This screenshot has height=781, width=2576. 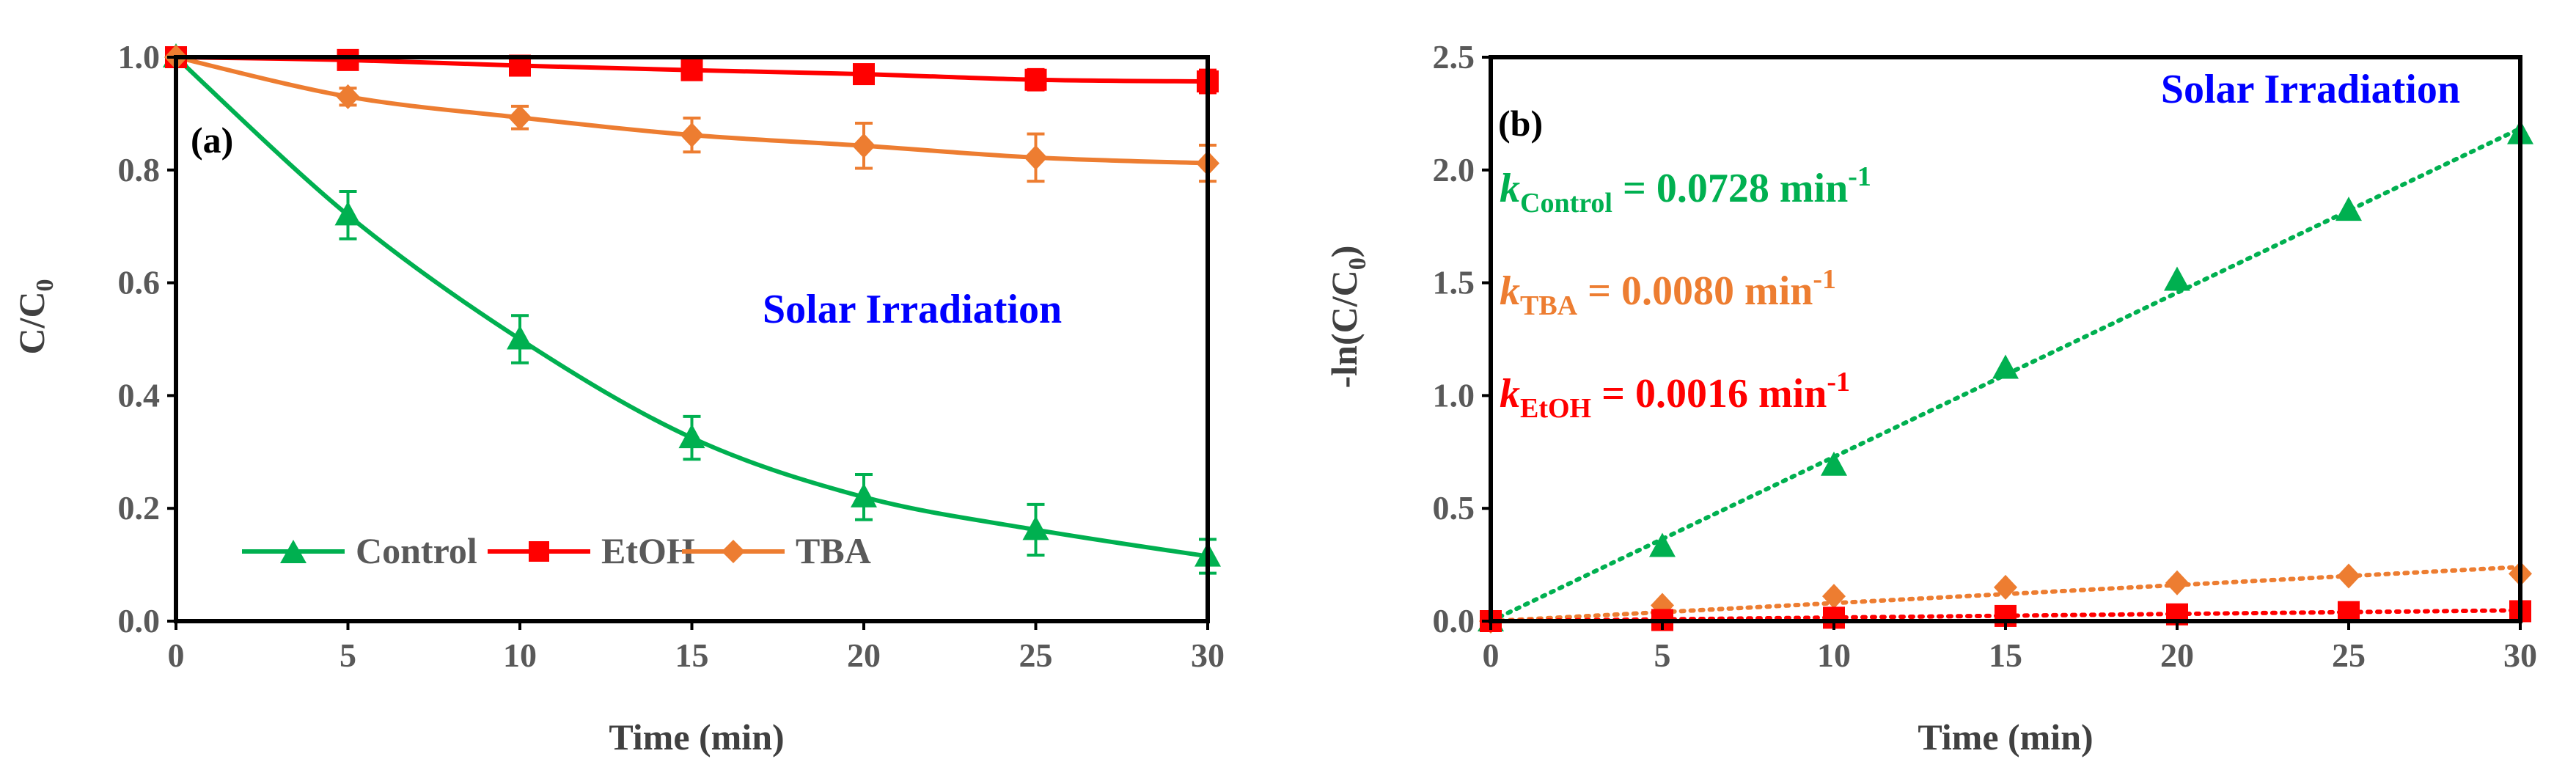 I want to click on legend-tba-marker, so click(x=734, y=551).